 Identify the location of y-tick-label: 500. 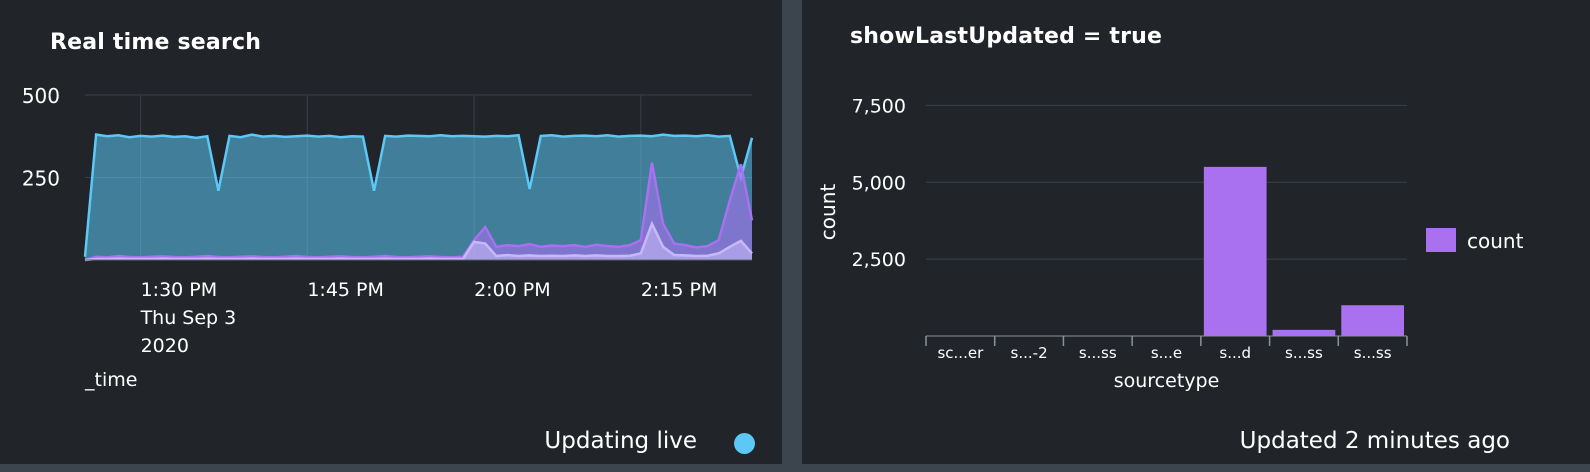
(41, 96).